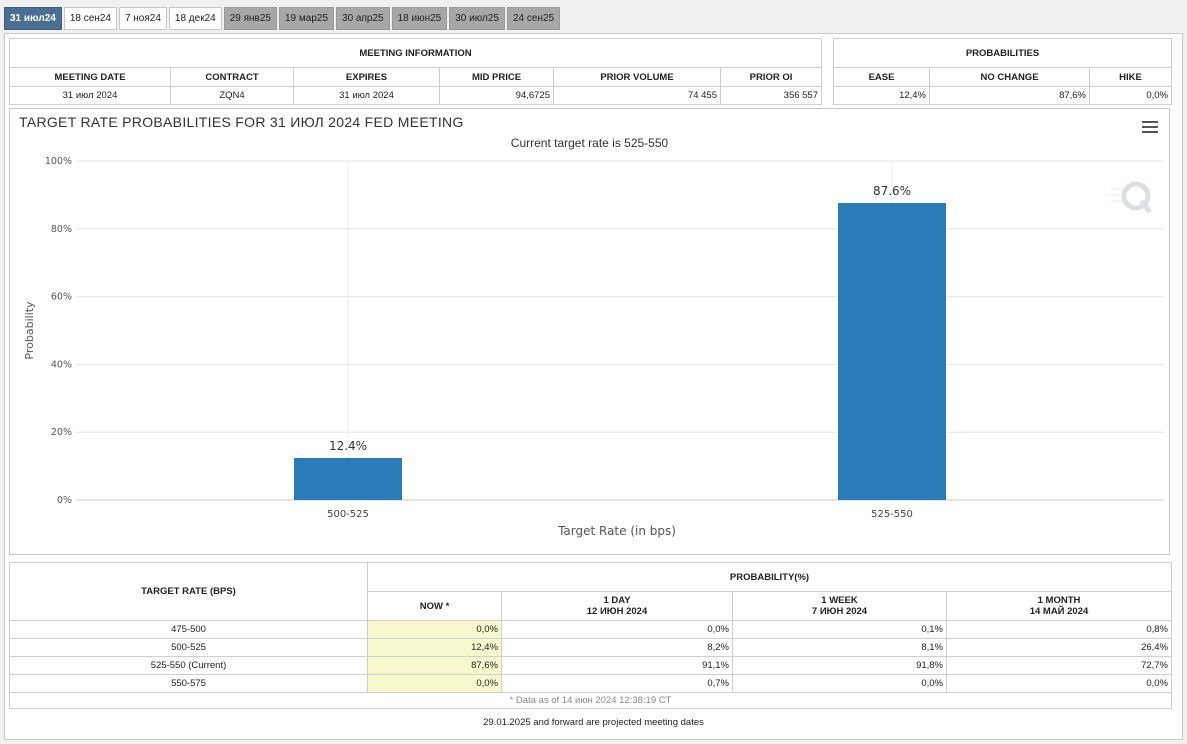 The image size is (1187, 744). What do you see at coordinates (1059, 647) in the screenshot?
I see `one-month-cell: 26,4%` at bounding box center [1059, 647].